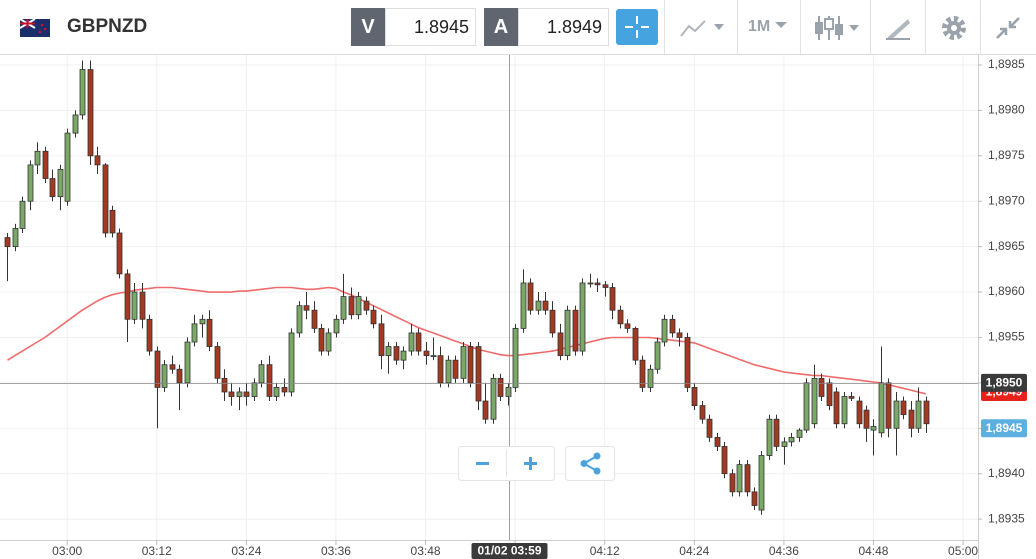  Describe the element at coordinates (1006, 337) in the screenshot. I see `y-tick-label: 1,8955` at that location.